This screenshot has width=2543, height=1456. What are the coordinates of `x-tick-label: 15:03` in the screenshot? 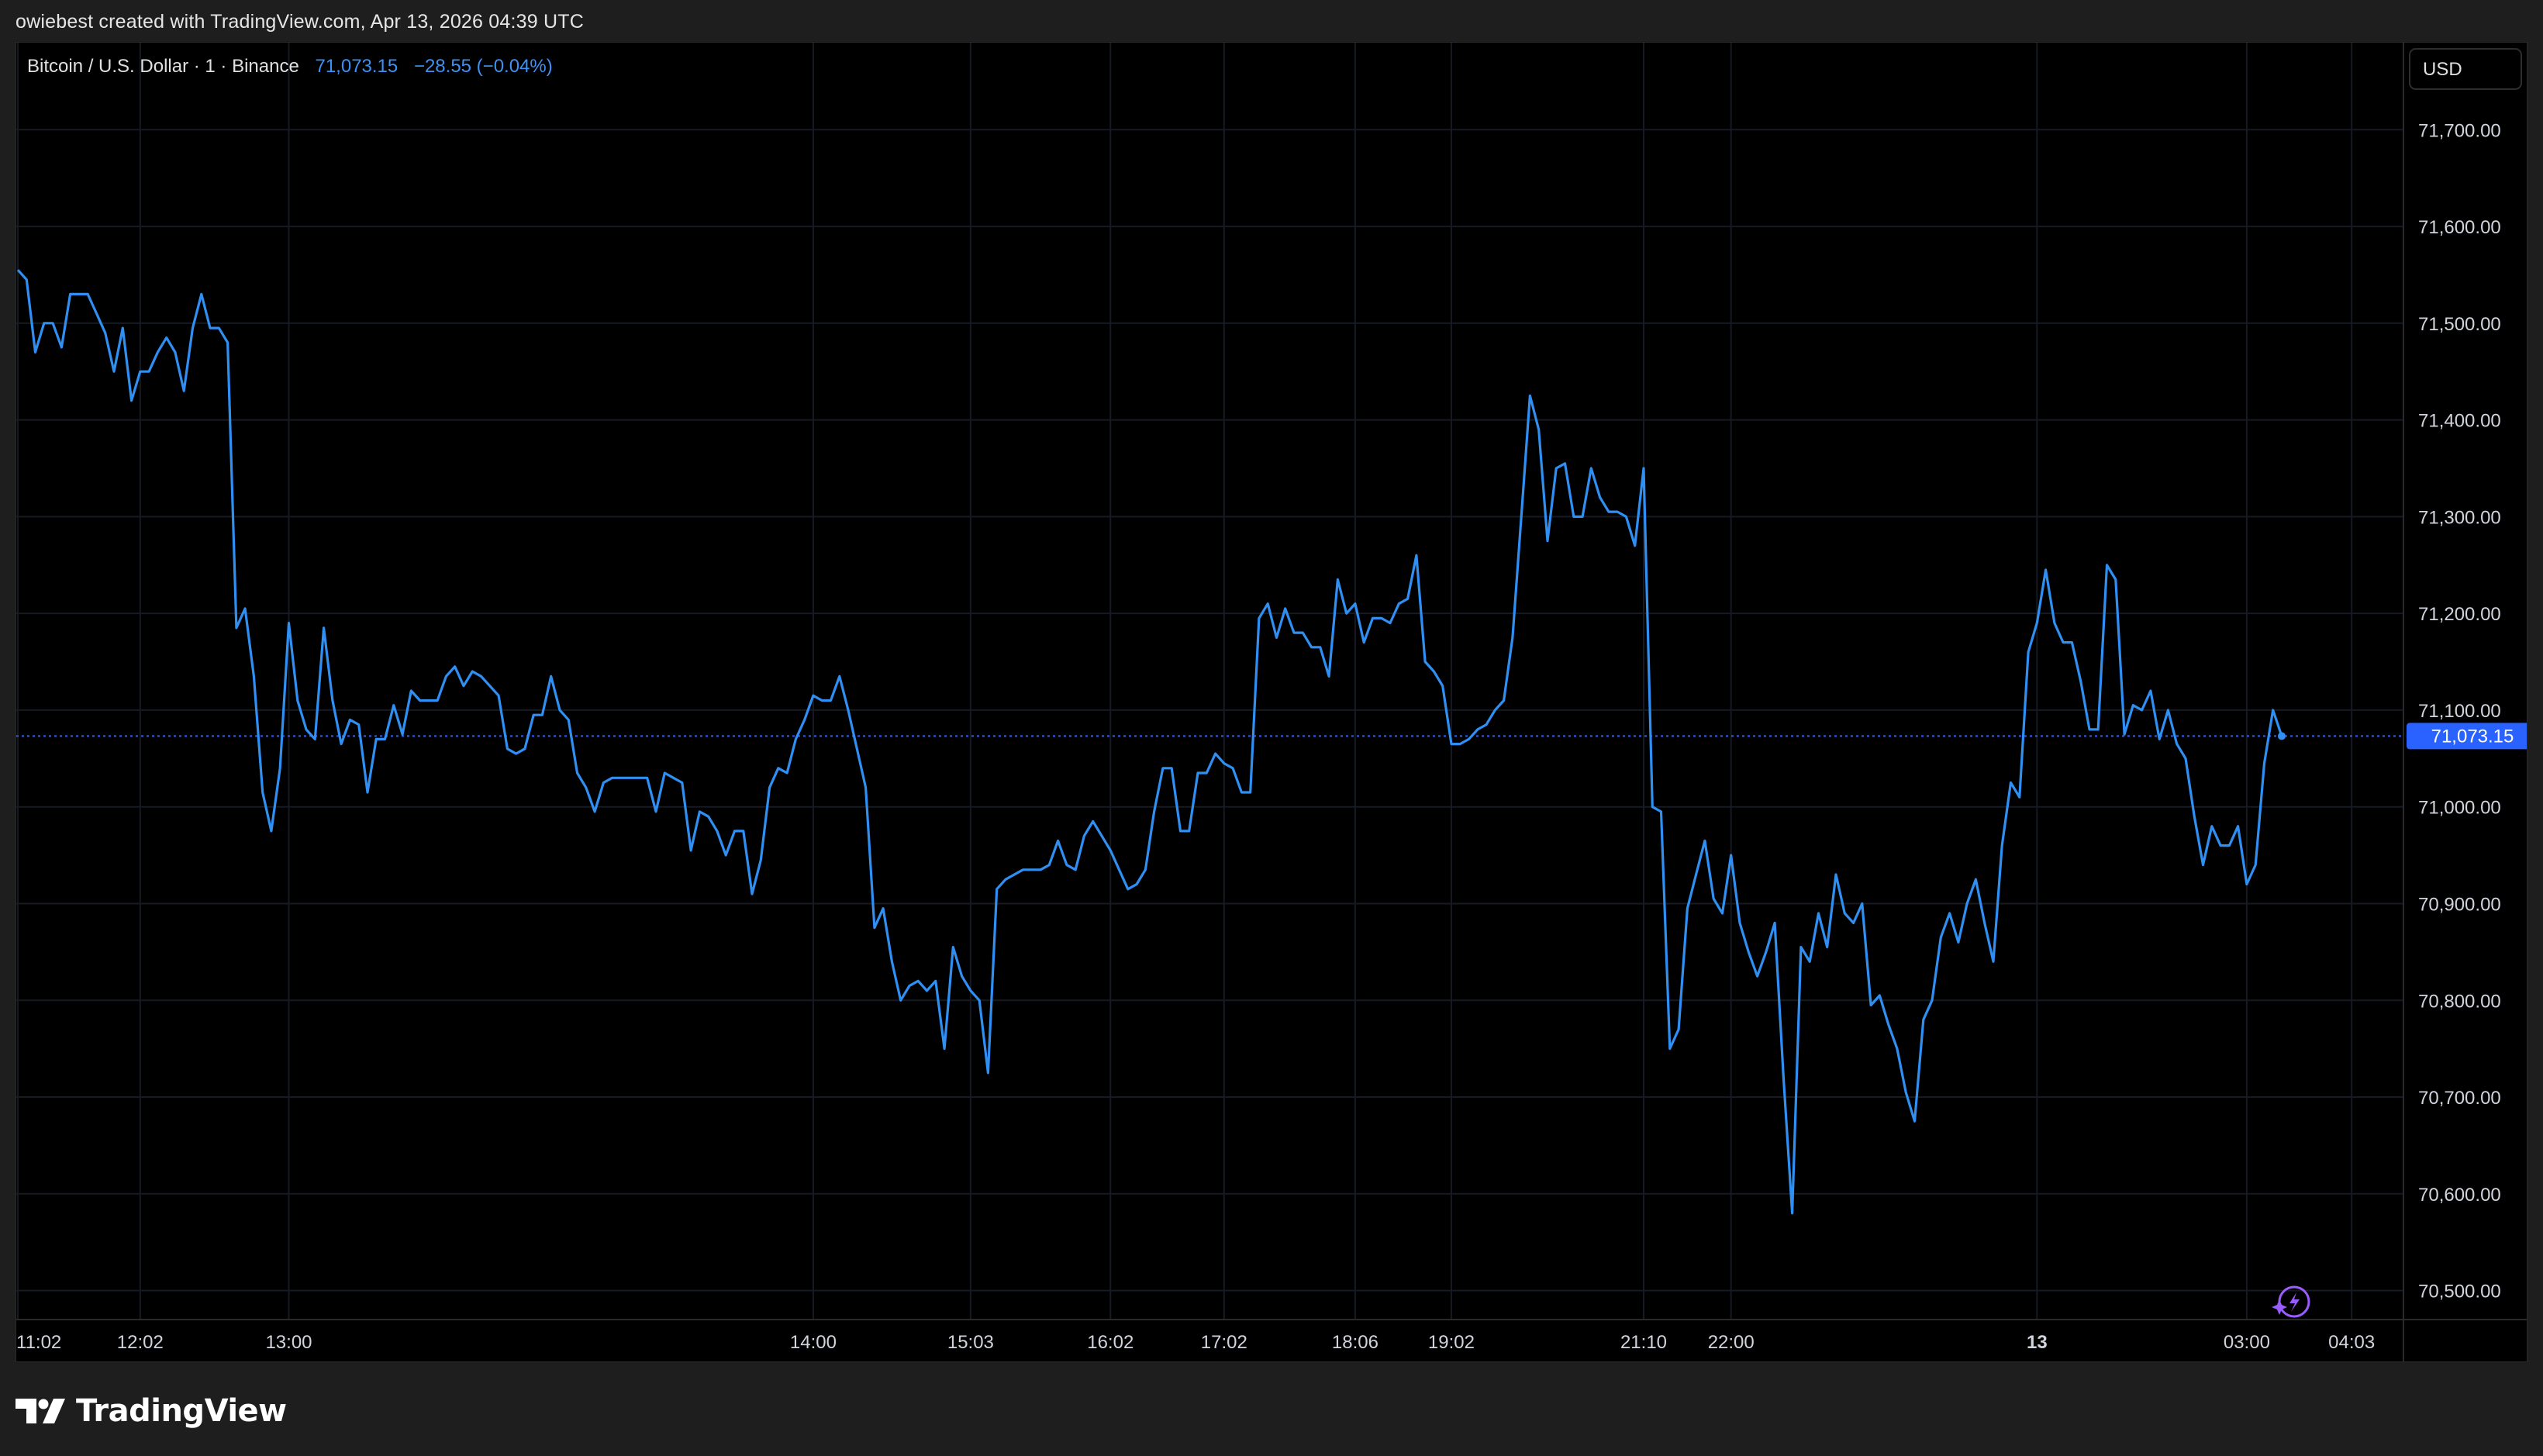 It's located at (970, 1343).